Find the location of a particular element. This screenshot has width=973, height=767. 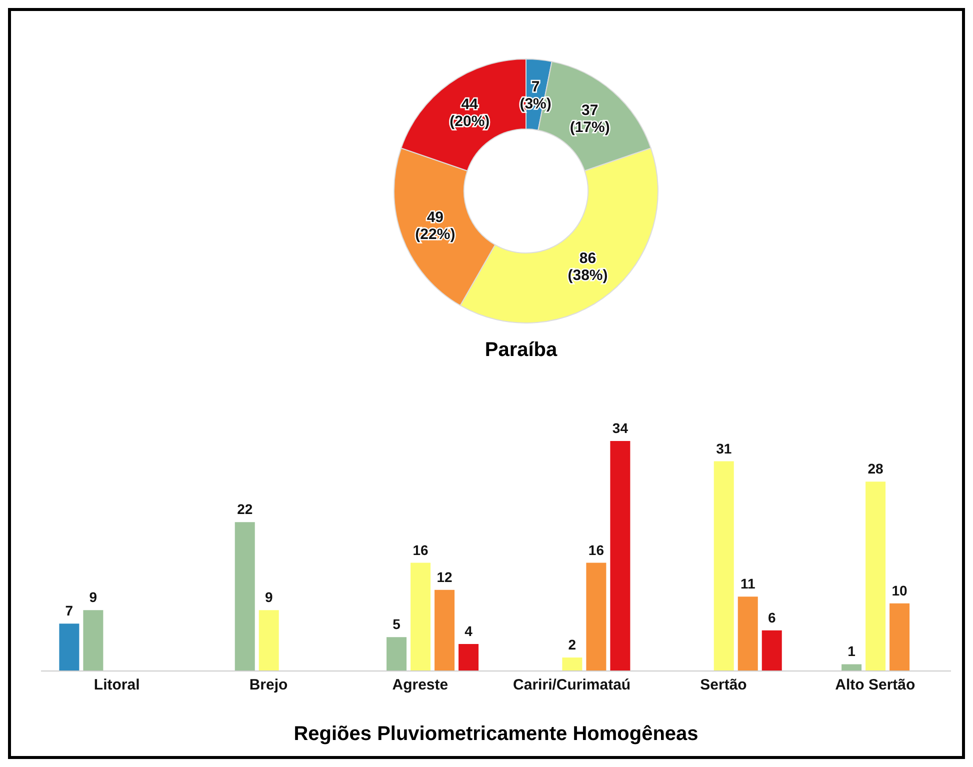

data-label: 22 is located at coordinates (245, 509).